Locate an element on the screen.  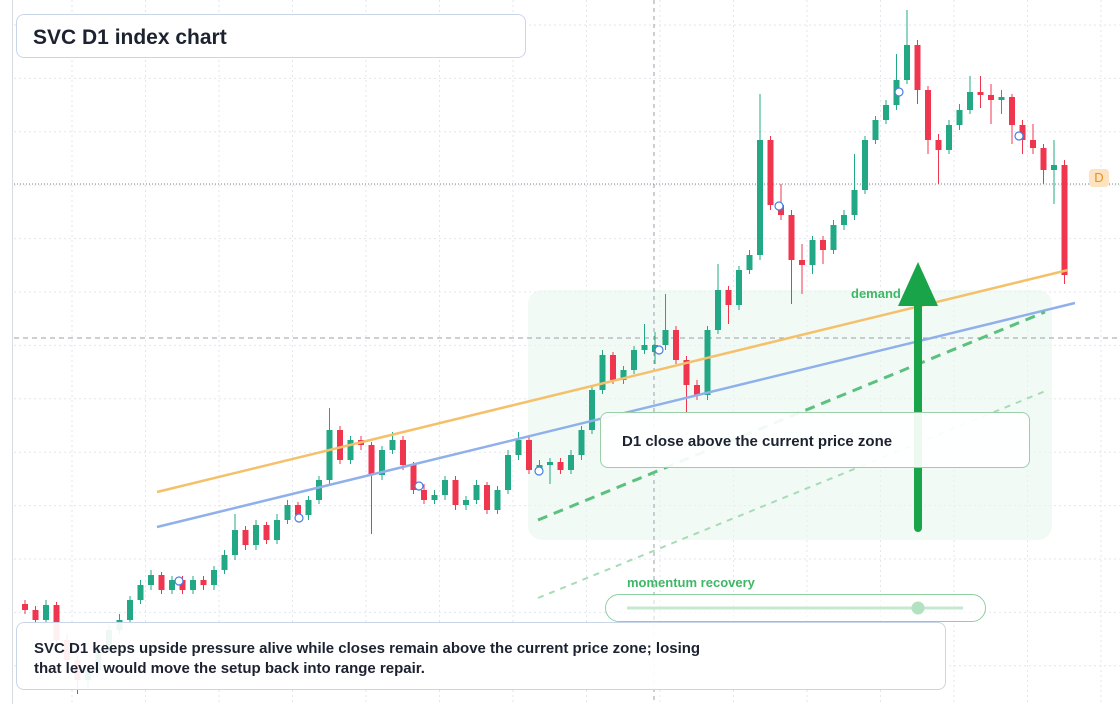
price-badge: D is located at coordinates (1099, 178).